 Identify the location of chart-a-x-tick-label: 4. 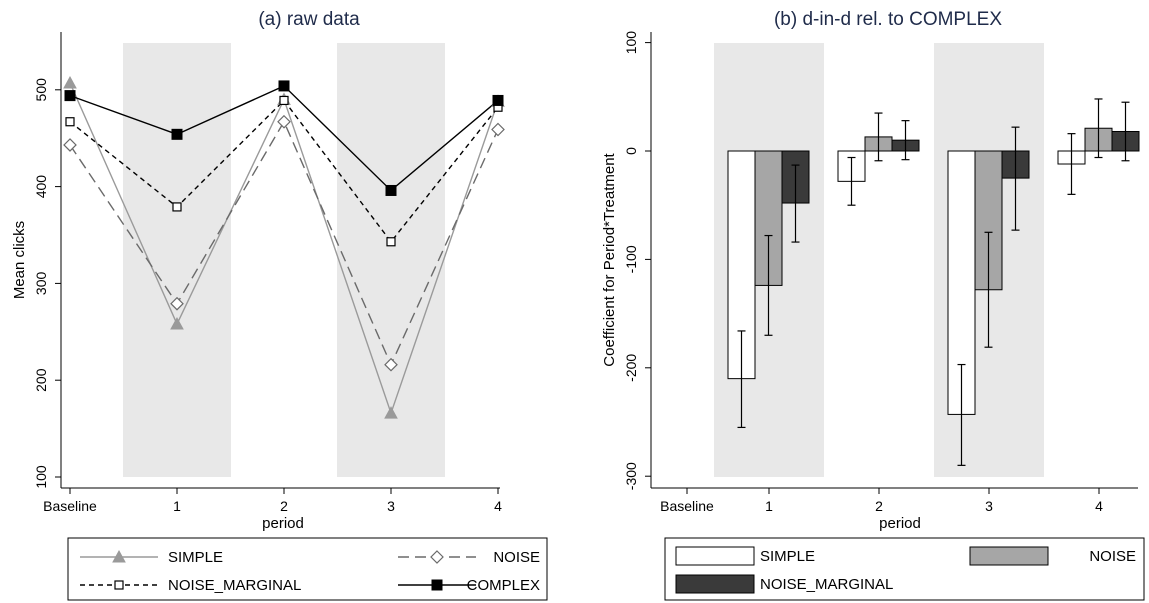
(498, 506).